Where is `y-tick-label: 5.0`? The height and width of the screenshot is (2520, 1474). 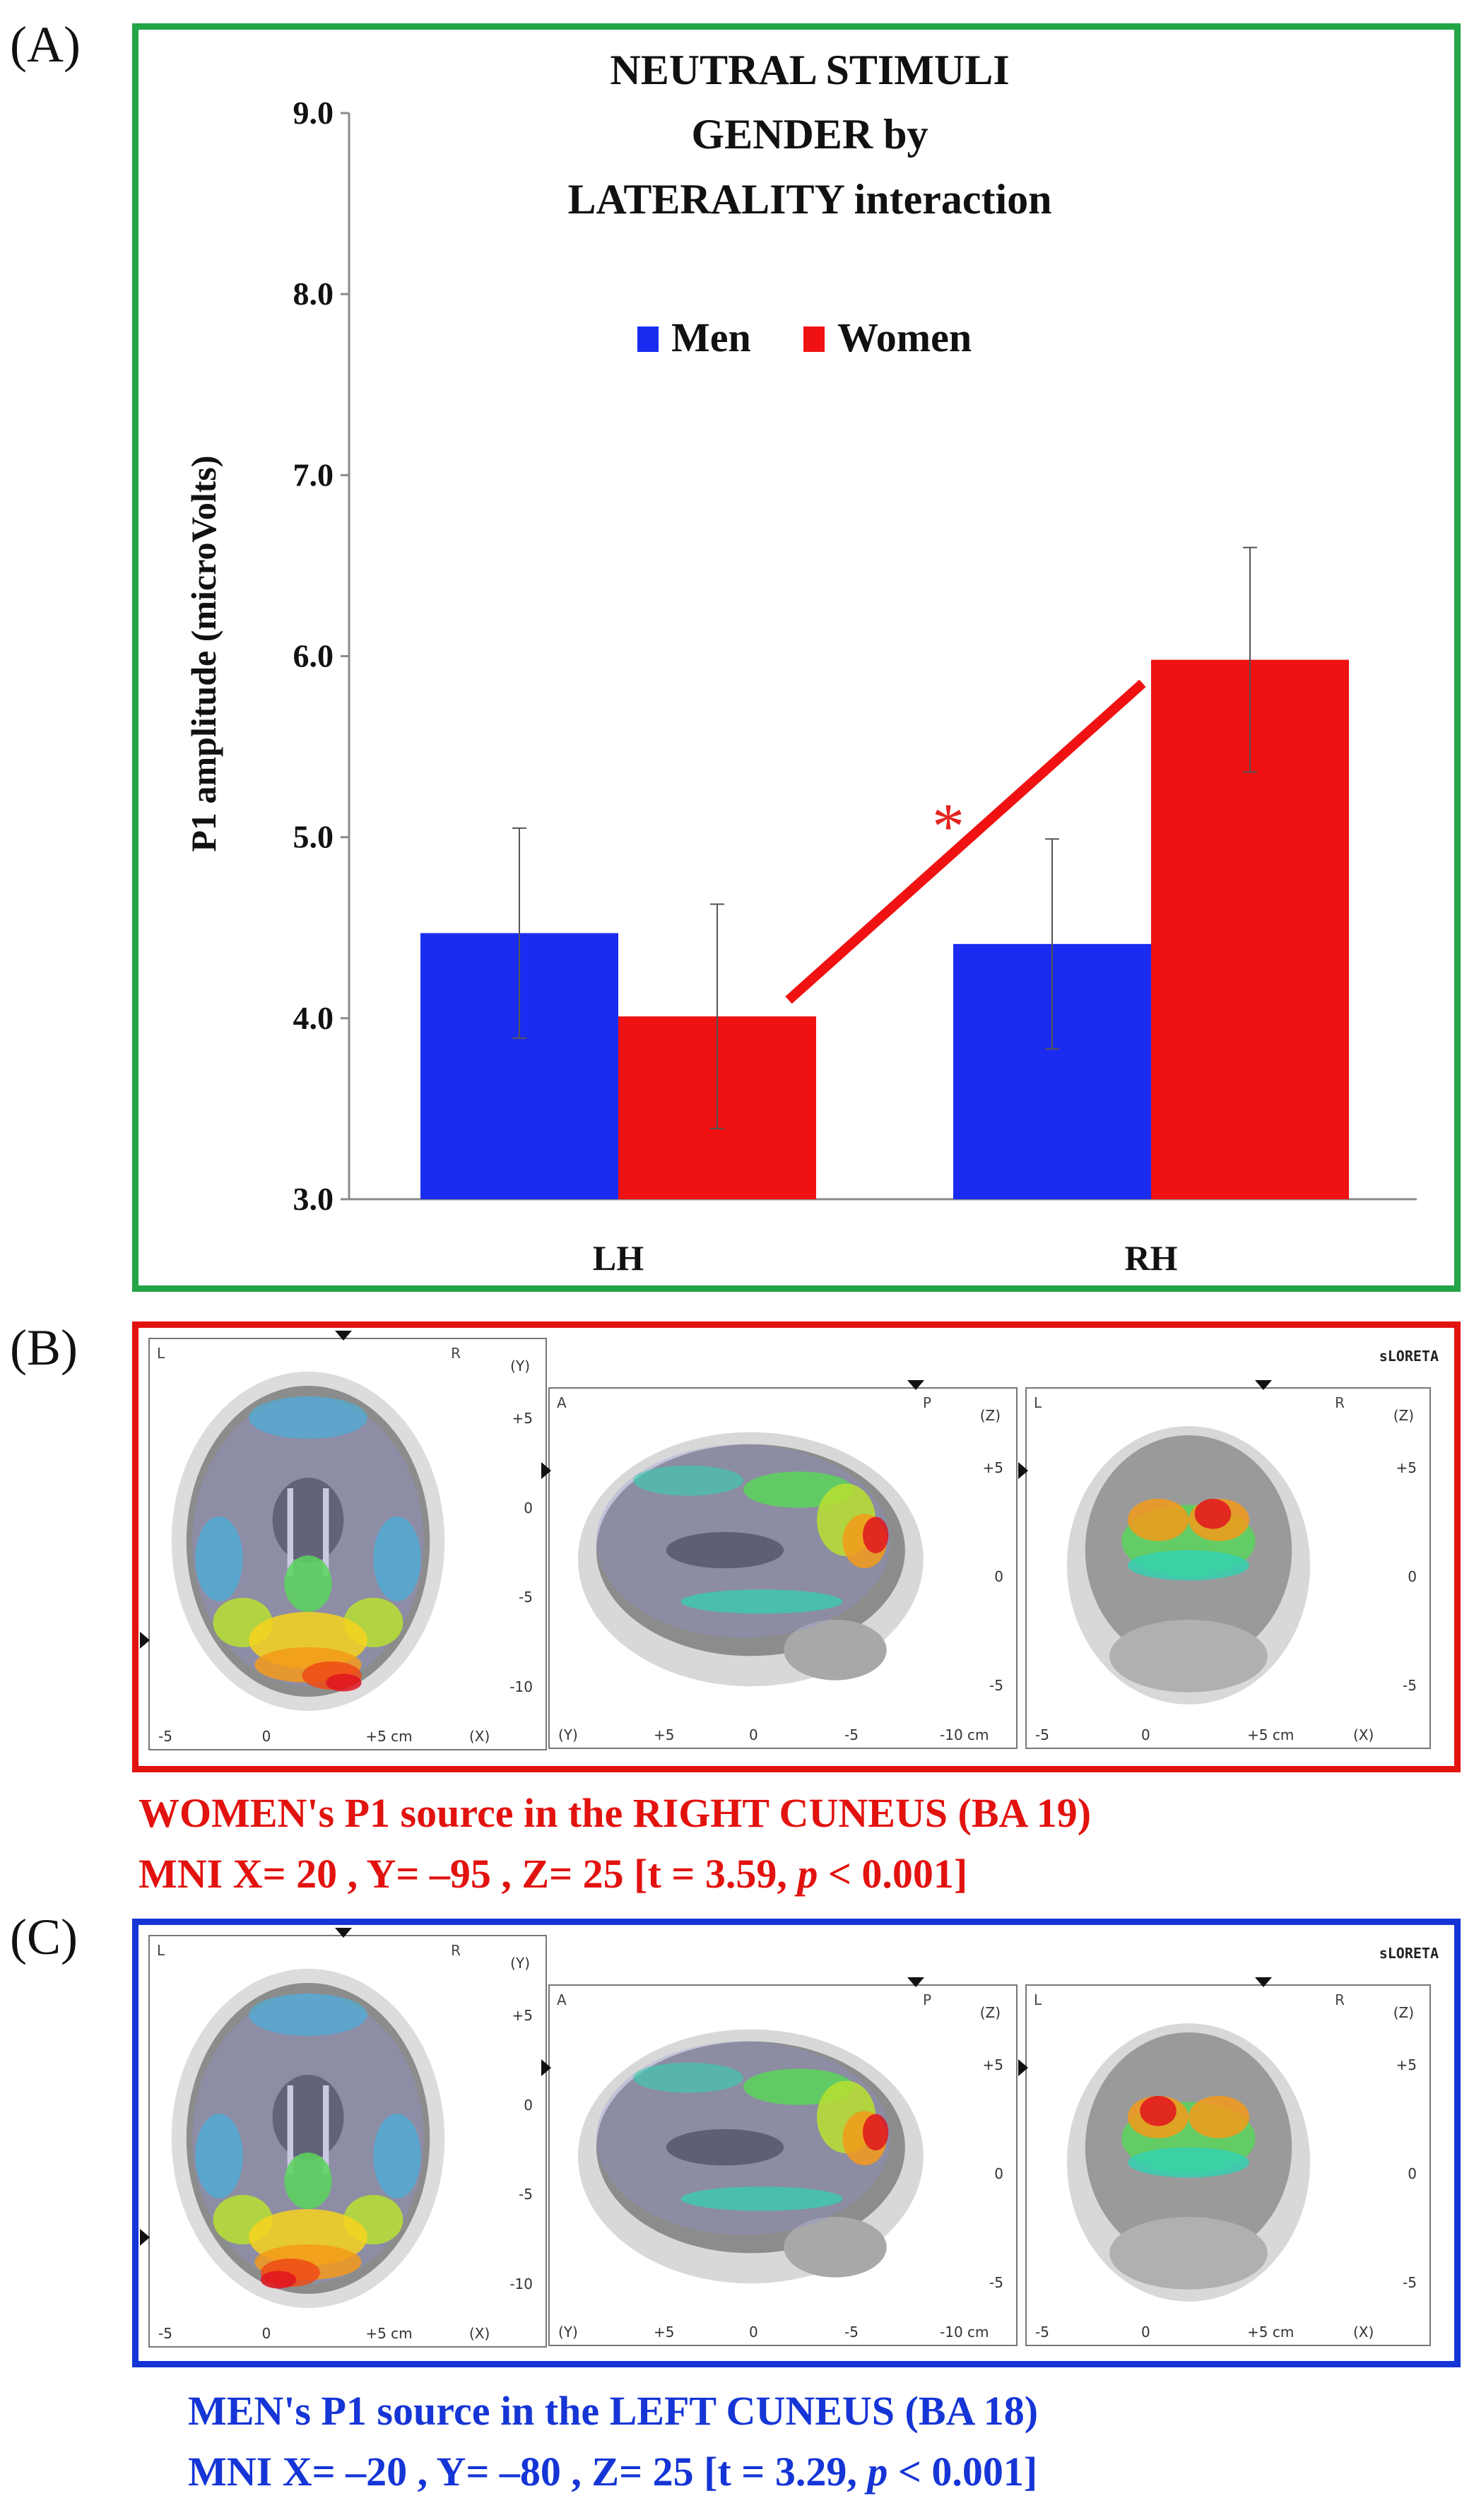 y-tick-label: 5.0 is located at coordinates (313, 837).